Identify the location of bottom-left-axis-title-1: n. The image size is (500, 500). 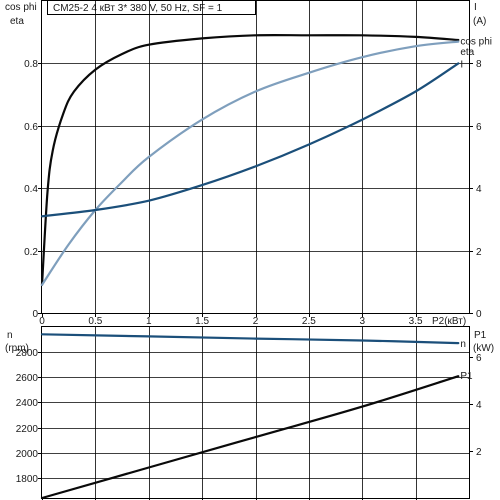
(10, 335).